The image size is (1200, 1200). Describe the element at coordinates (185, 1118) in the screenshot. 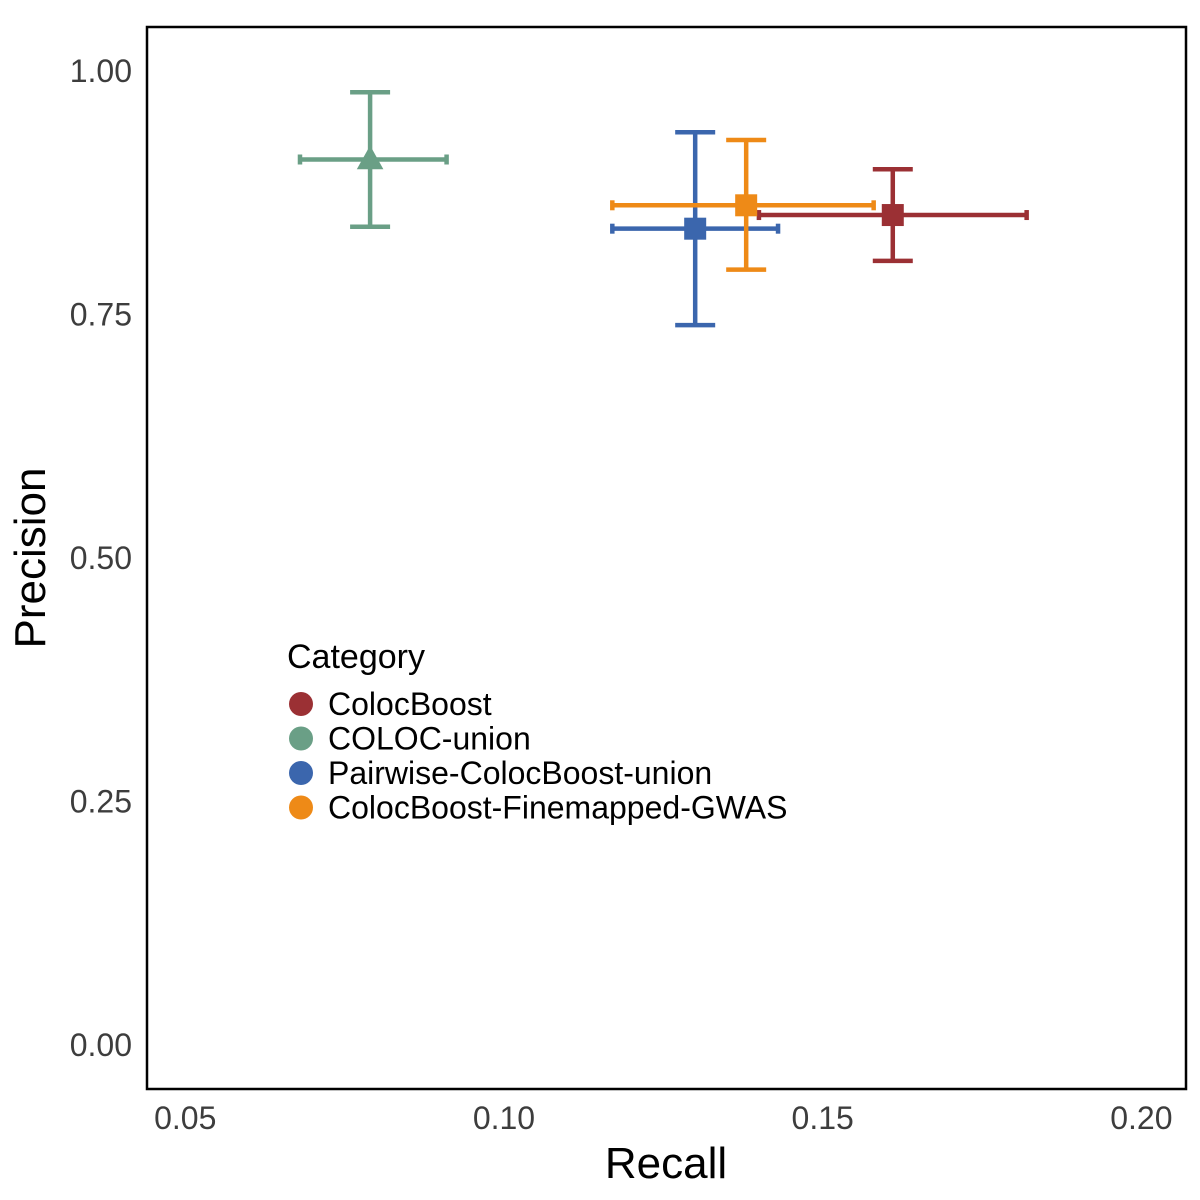

I see `x-tick-label: 0.05` at that location.